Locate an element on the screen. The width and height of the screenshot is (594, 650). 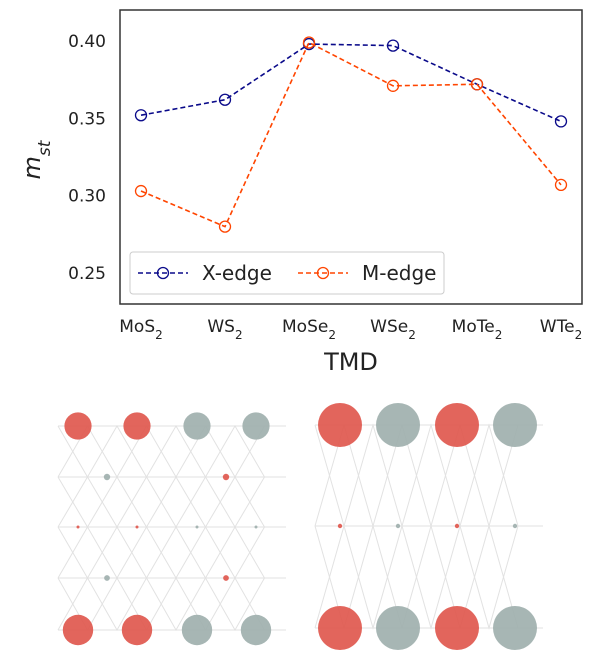
x-tick-label: WSe2 is located at coordinates (393, 329).